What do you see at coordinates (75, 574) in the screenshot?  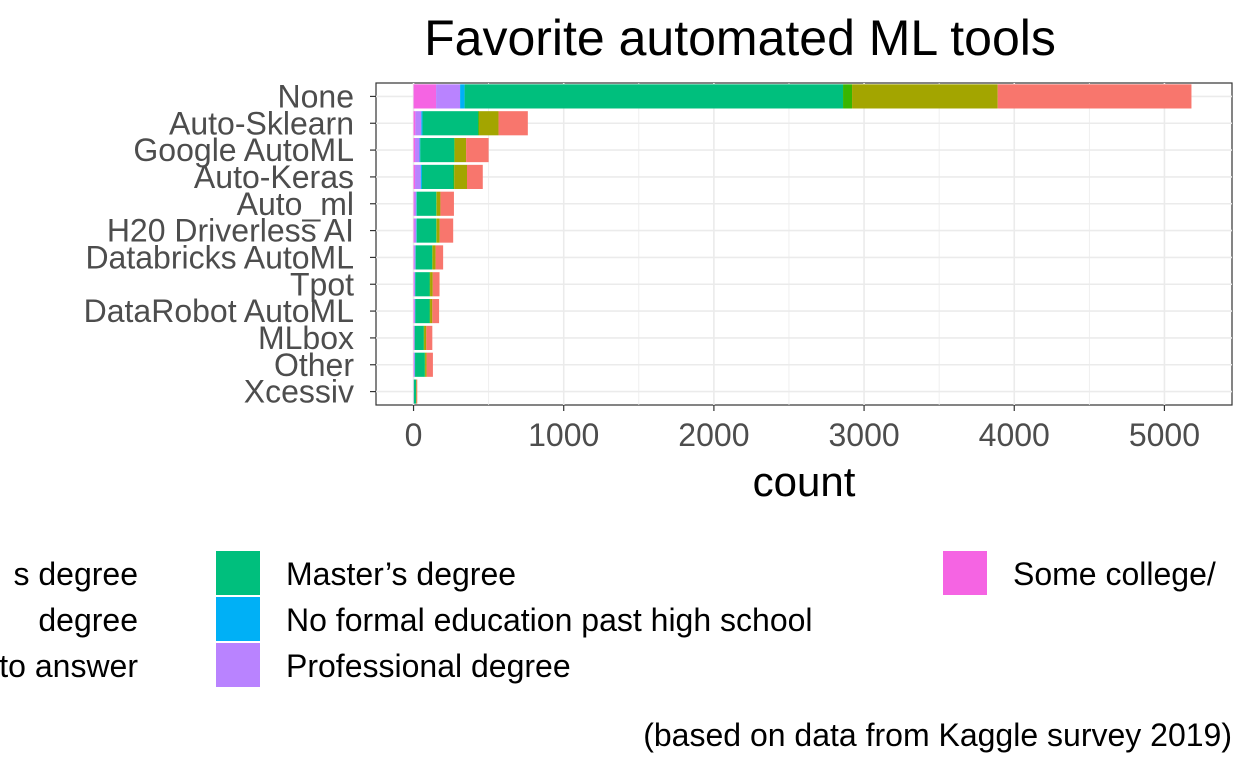 I see `legend-label: s degree` at bounding box center [75, 574].